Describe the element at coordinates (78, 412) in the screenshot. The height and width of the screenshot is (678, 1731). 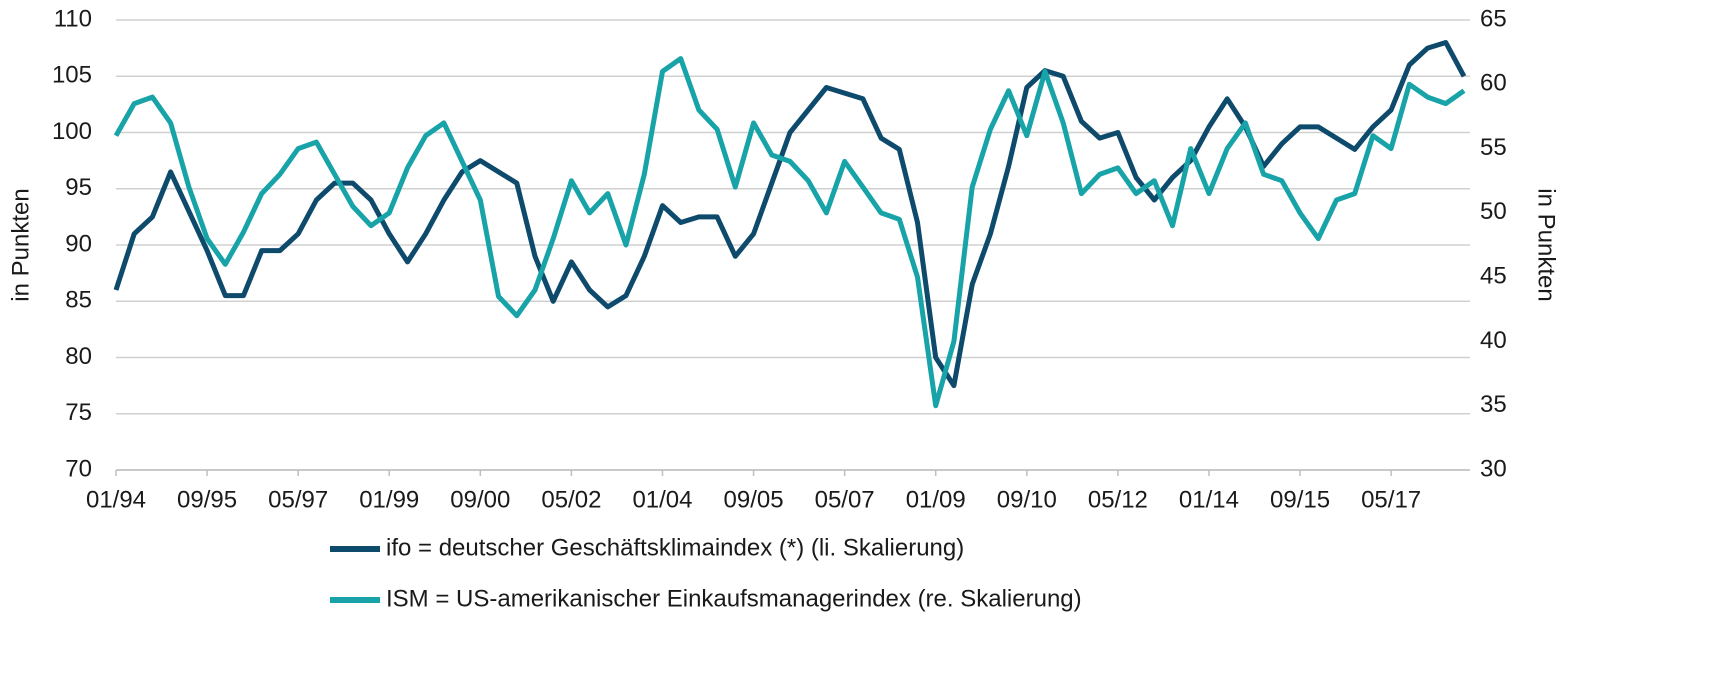
I see `y-tick-label: 75` at that location.